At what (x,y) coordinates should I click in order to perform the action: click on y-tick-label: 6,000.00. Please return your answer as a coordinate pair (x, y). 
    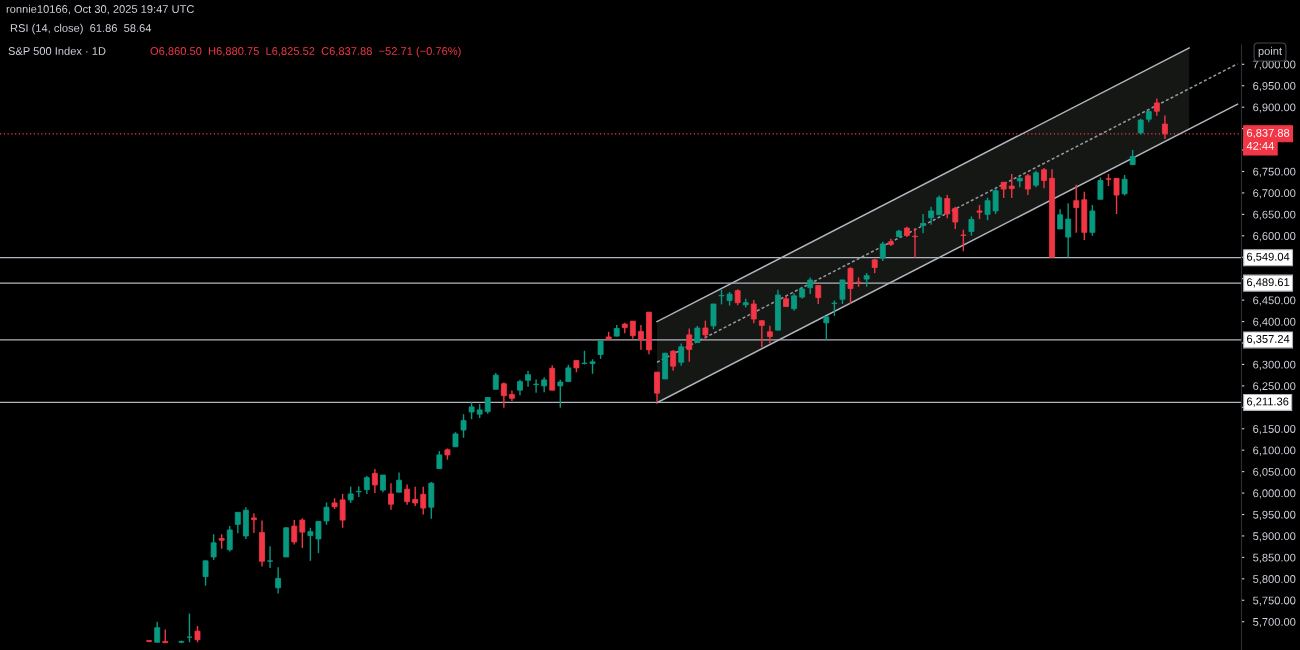
    Looking at the image, I should click on (1274, 494).